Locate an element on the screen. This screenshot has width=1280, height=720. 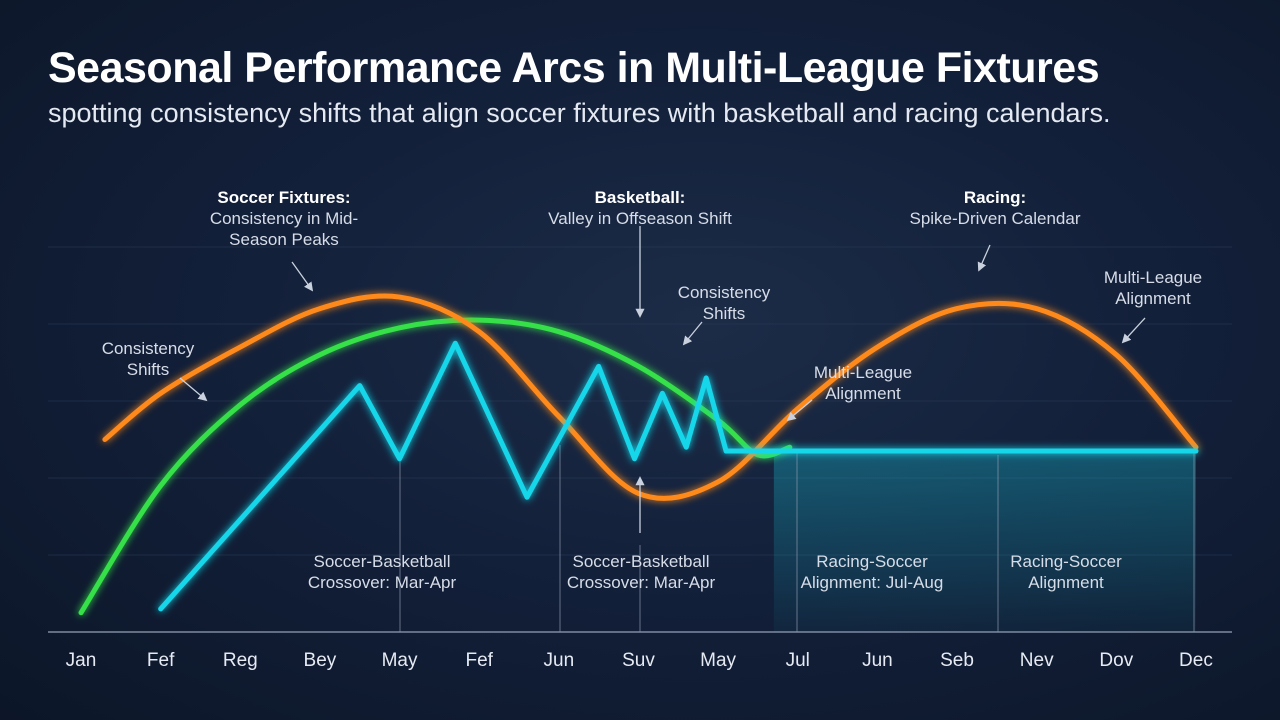
x-tick-label-7: Suv is located at coordinates (638, 660).